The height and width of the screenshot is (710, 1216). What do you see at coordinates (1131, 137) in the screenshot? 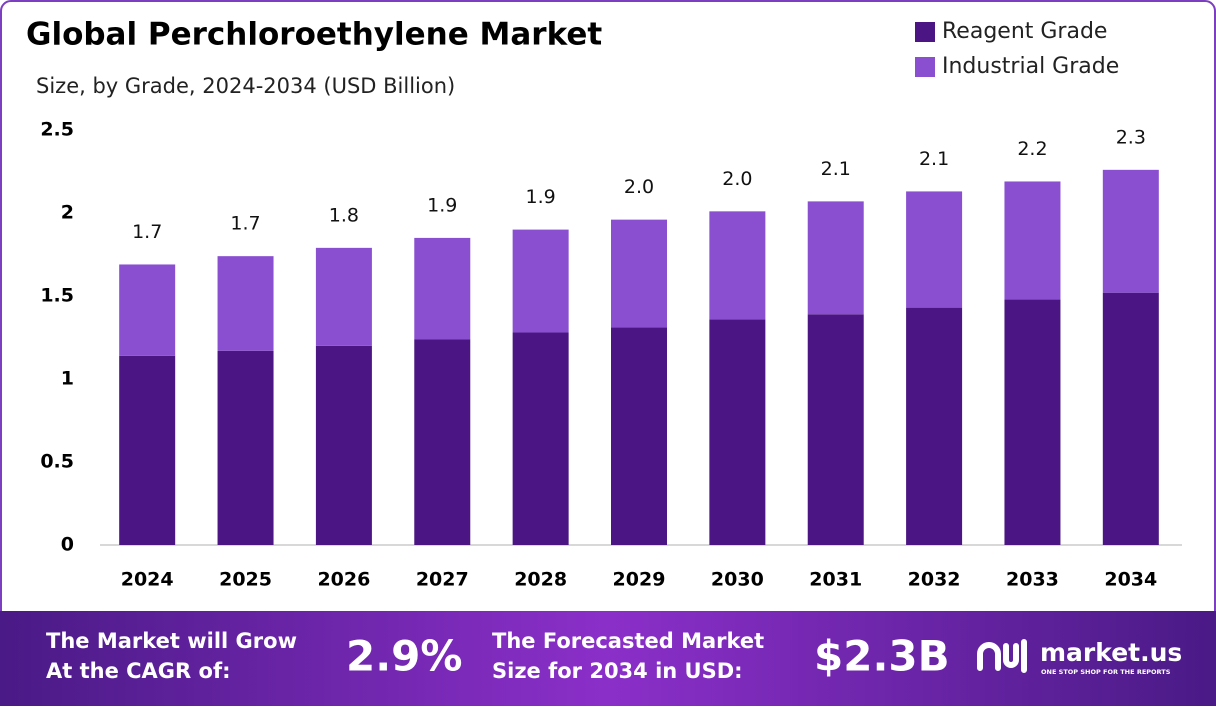
I see `total-label: 2.3` at bounding box center [1131, 137].